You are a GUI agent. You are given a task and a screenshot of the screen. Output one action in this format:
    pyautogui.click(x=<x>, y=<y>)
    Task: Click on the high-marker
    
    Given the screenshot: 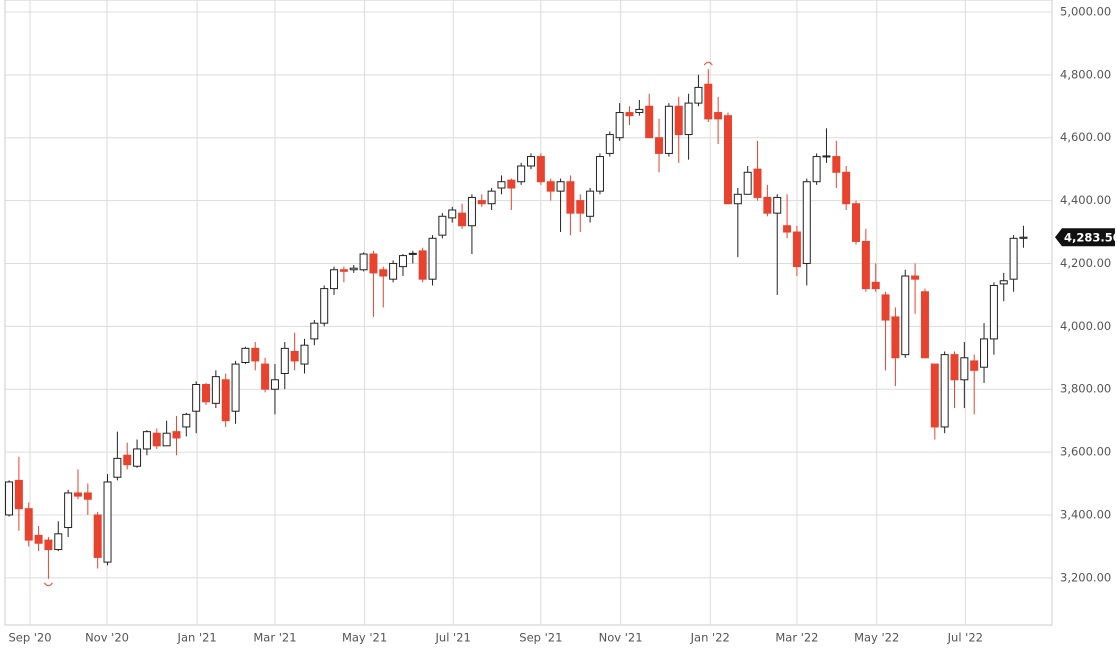 What is the action you would take?
    pyautogui.click(x=708, y=63)
    